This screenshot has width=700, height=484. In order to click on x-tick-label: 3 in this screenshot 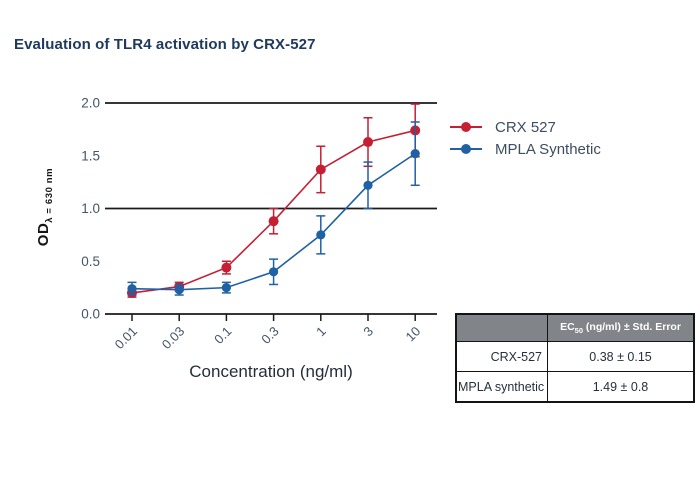, I will do `click(368, 332)`.